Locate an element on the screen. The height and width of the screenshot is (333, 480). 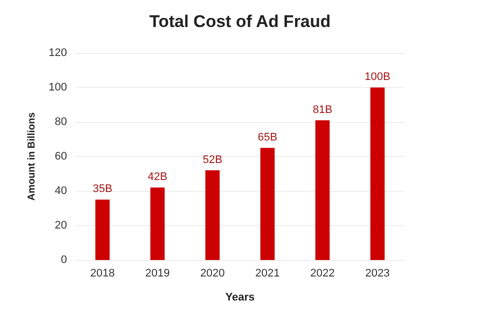
x-tick-label: 2021 is located at coordinates (267, 274).